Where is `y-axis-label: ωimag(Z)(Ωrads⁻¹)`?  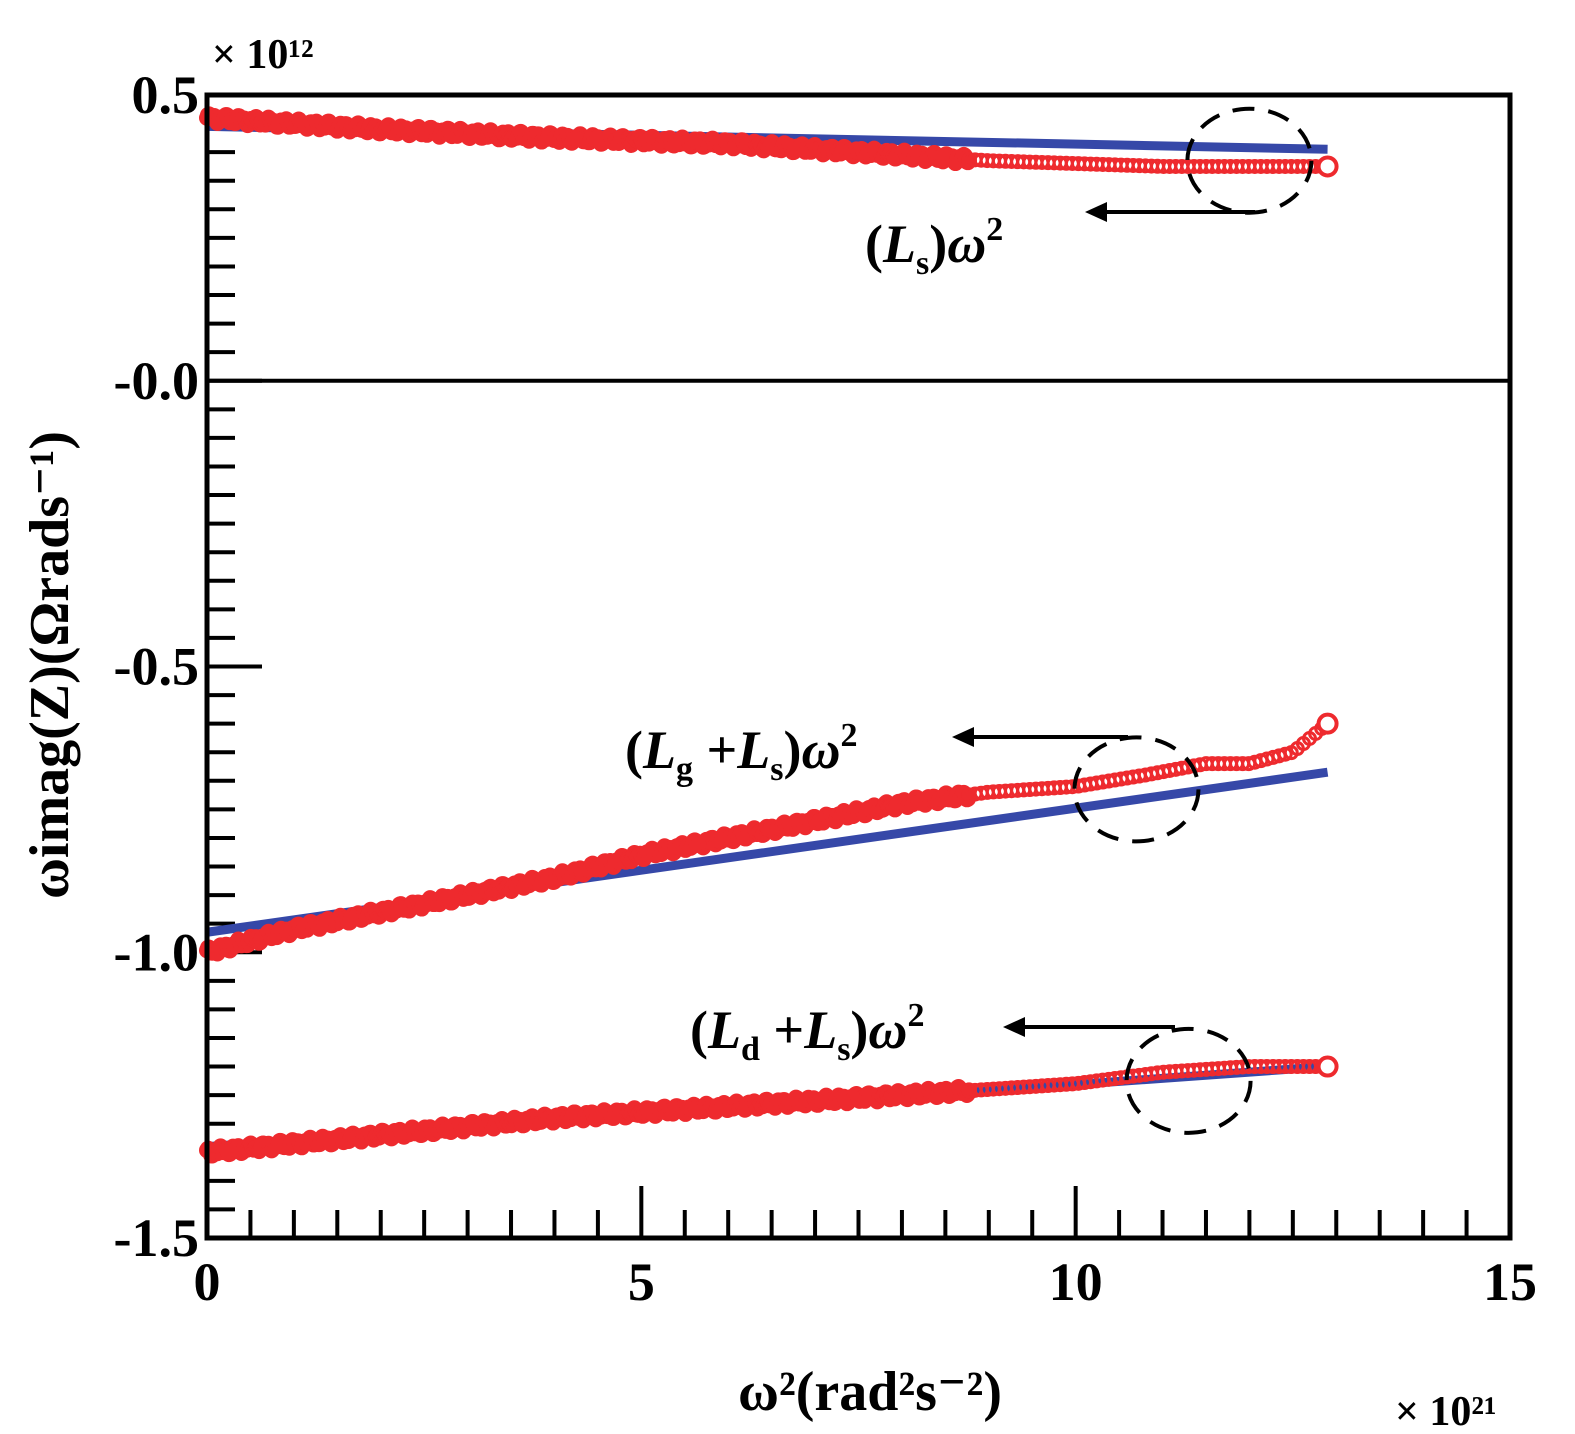
y-axis-label: ωimag(Z)(Ωrads⁻¹) is located at coordinates (50, 665).